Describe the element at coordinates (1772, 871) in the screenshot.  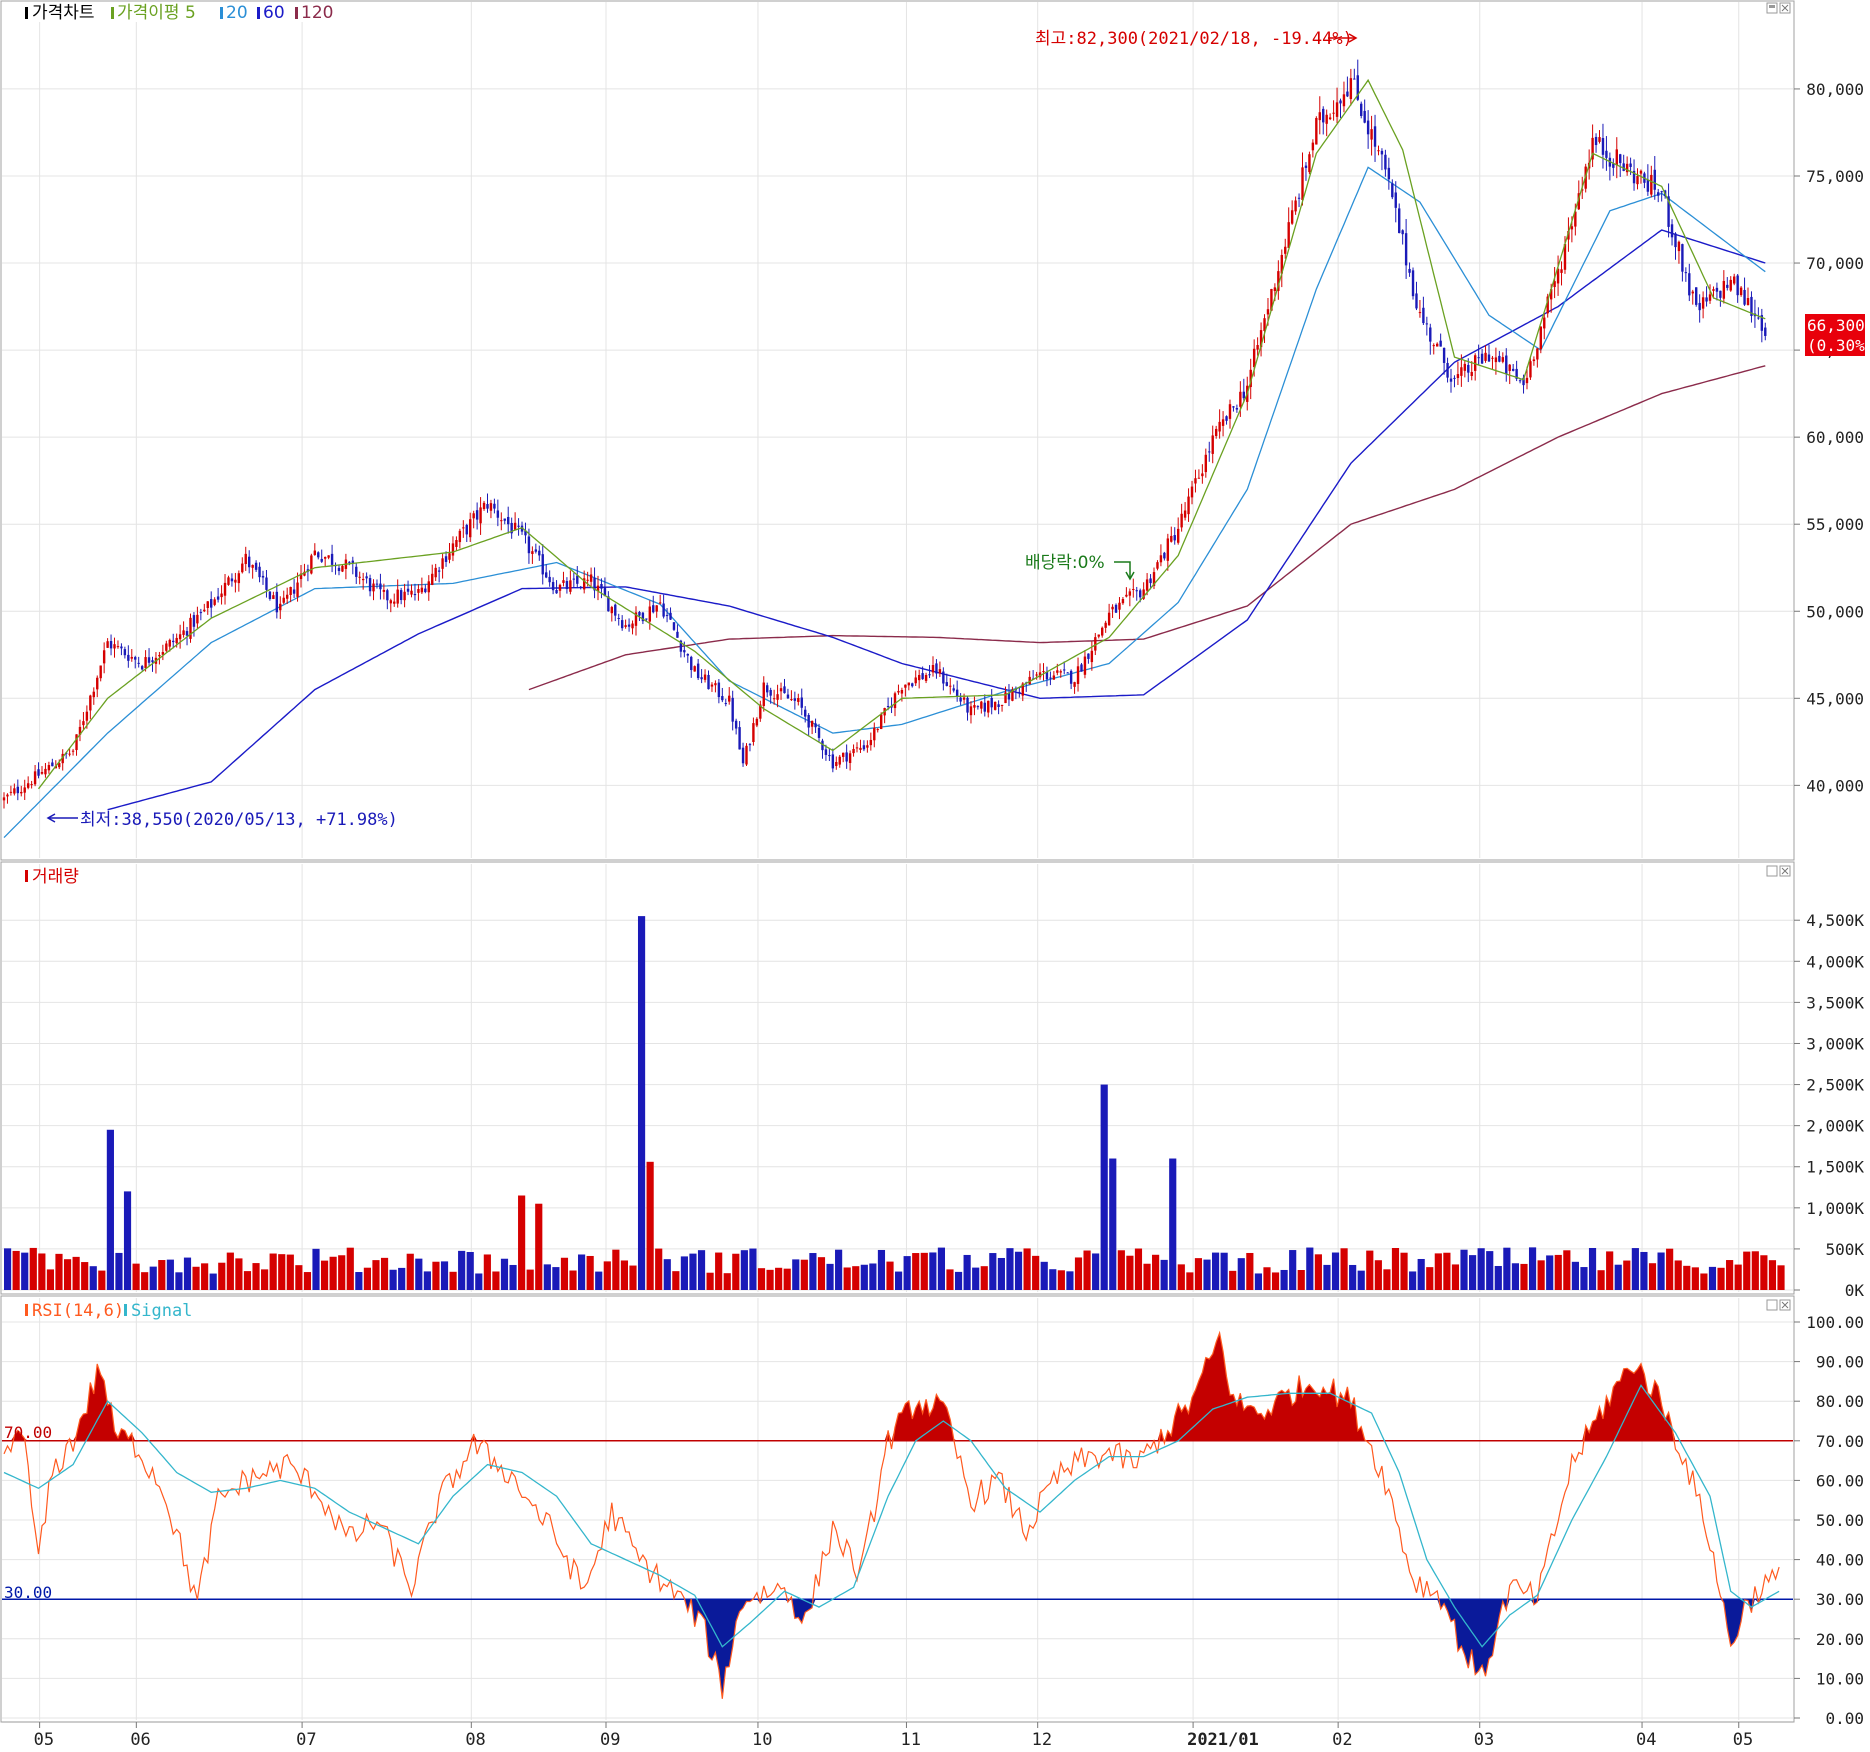
I see `volume-maximize-icon` at that location.